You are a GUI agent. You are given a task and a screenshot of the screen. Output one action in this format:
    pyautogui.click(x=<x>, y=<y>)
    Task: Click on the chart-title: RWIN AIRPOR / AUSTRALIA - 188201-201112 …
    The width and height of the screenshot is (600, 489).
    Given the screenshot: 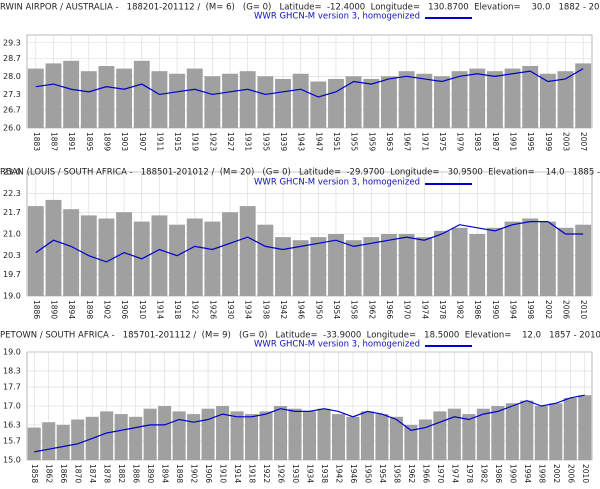 What is the action you would take?
    pyautogui.click(x=300, y=8)
    